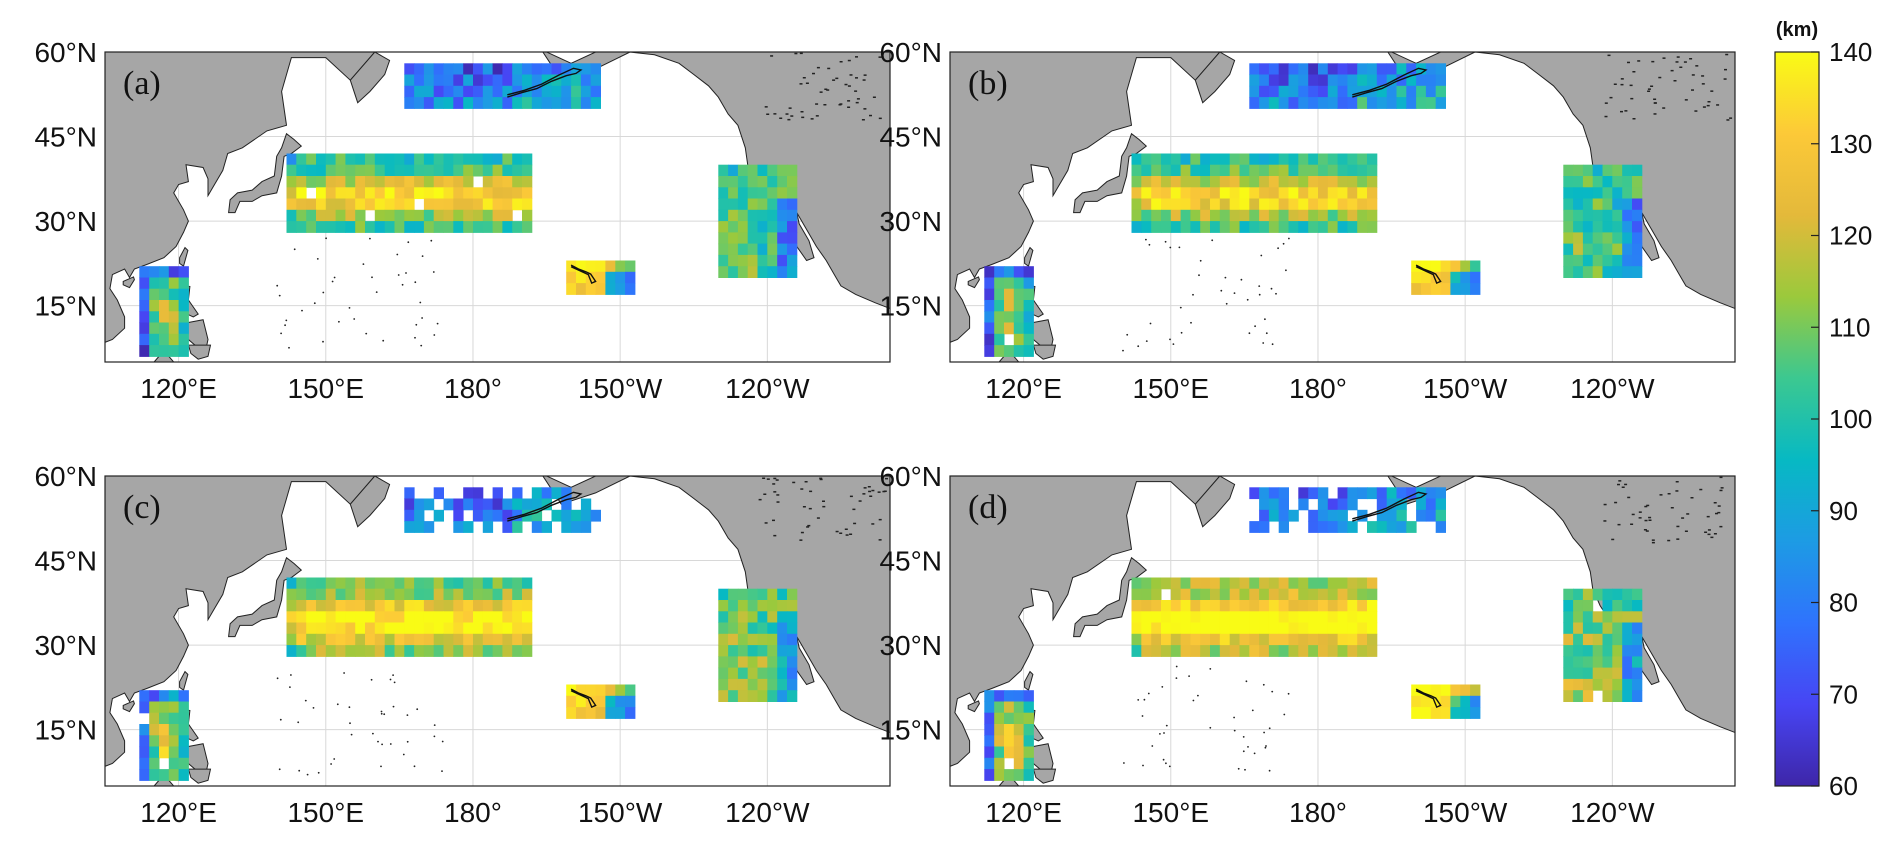 This screenshot has height=842, width=1892. I want to click on lon-tick-label: 120°E, so click(178, 388).